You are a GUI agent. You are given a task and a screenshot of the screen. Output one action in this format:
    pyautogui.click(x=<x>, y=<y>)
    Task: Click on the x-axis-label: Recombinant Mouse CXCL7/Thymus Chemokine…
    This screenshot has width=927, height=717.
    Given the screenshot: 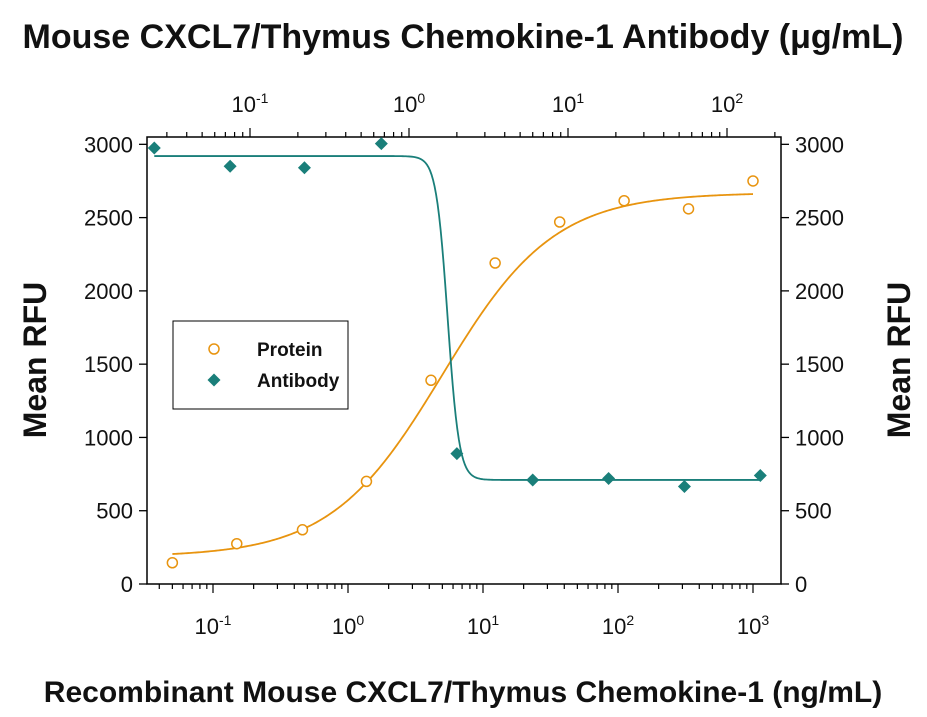 What is the action you would take?
    pyautogui.click(x=463, y=692)
    